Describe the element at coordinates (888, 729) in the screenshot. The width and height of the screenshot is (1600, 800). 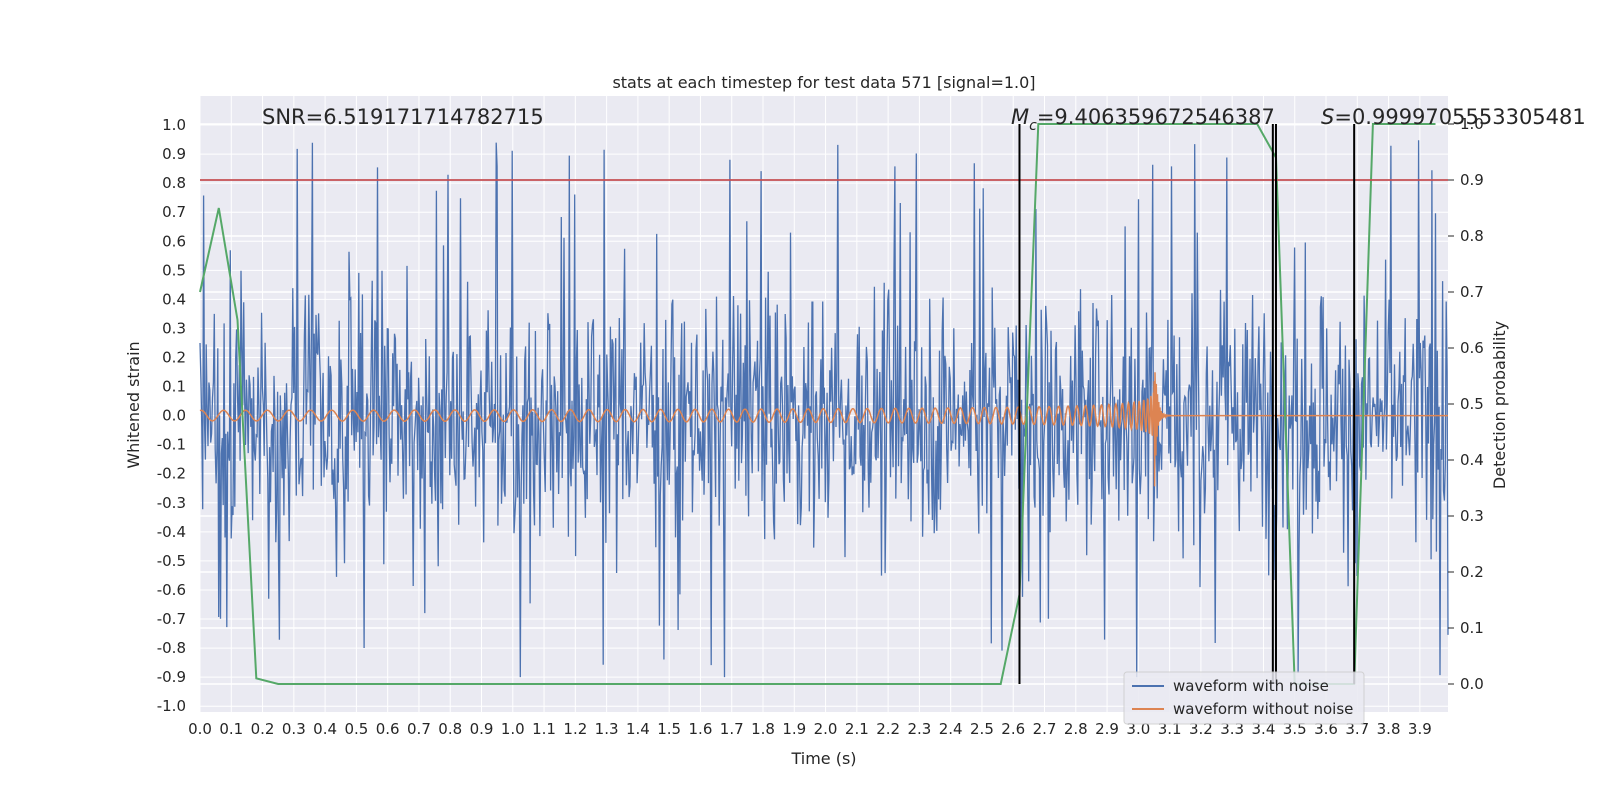
I see `x-tick-label: 2.2` at that location.